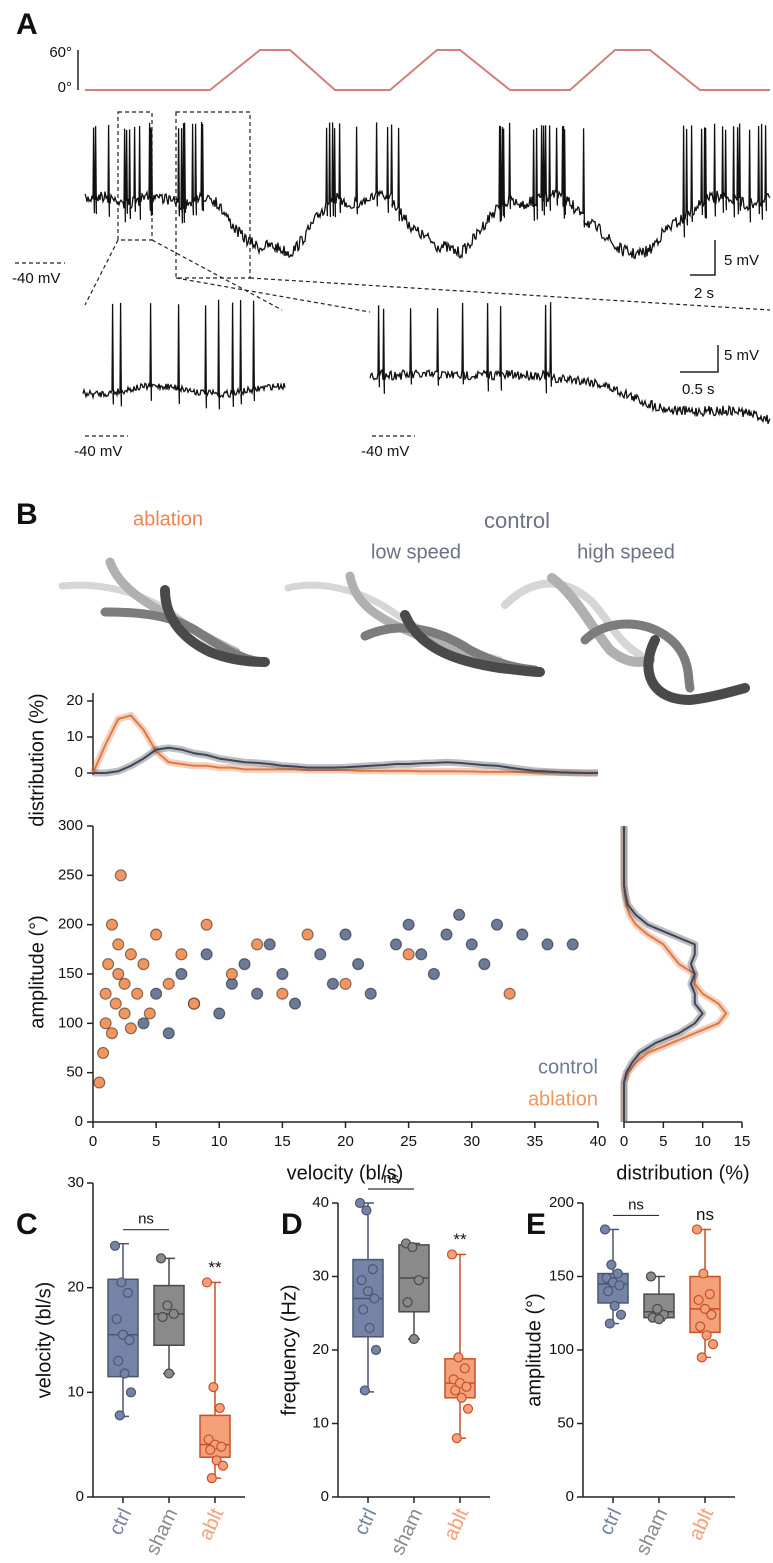 The height and width of the screenshot is (1563, 773). What do you see at coordinates (320, 1349) in the screenshot?
I see `y-tick-label: 20` at bounding box center [320, 1349].